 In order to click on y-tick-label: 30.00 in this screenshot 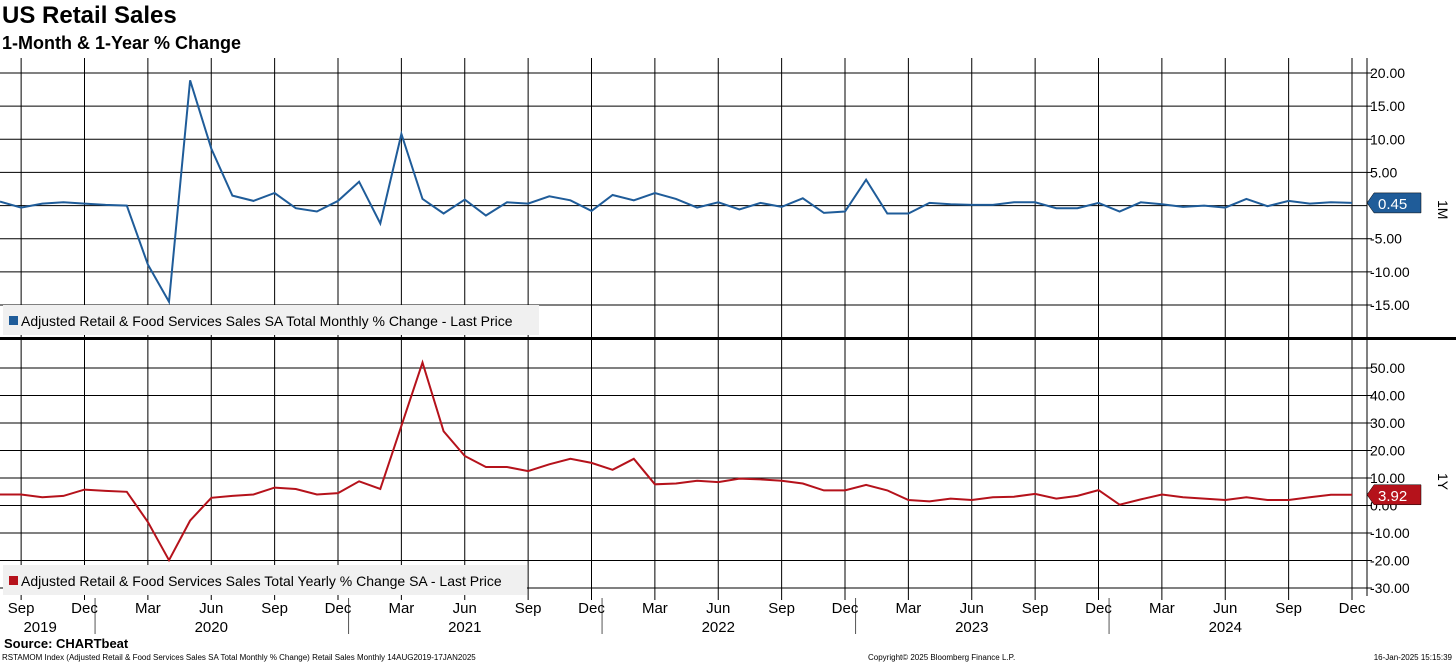, I will do `click(1387, 423)`.